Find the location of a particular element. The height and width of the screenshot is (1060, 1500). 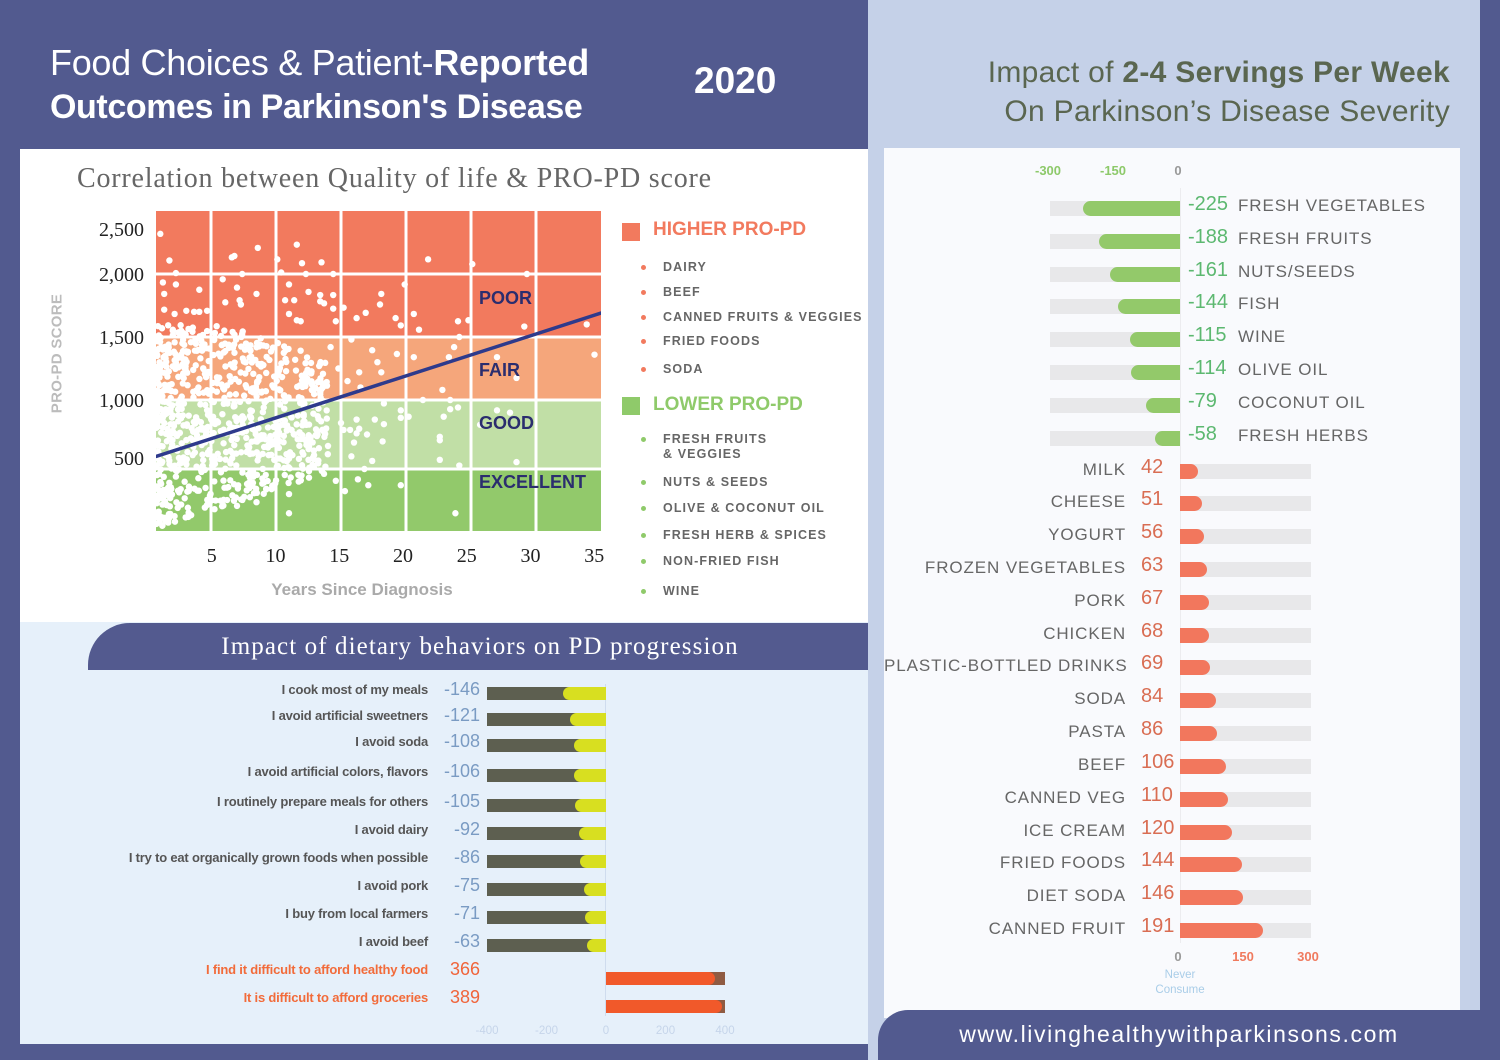

dietary-value-label: 366 is located at coordinates (464, 969).